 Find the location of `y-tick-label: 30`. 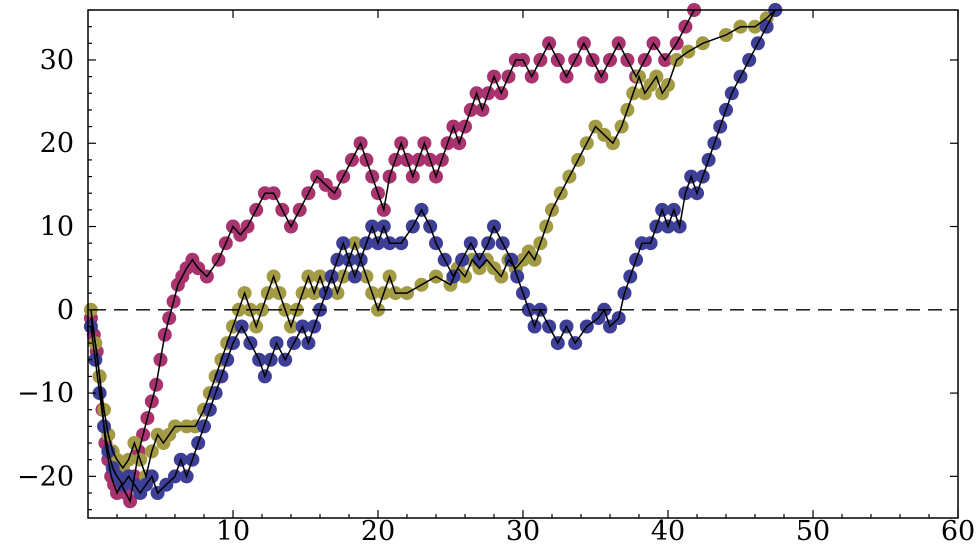

y-tick-label: 30 is located at coordinates (57, 60).